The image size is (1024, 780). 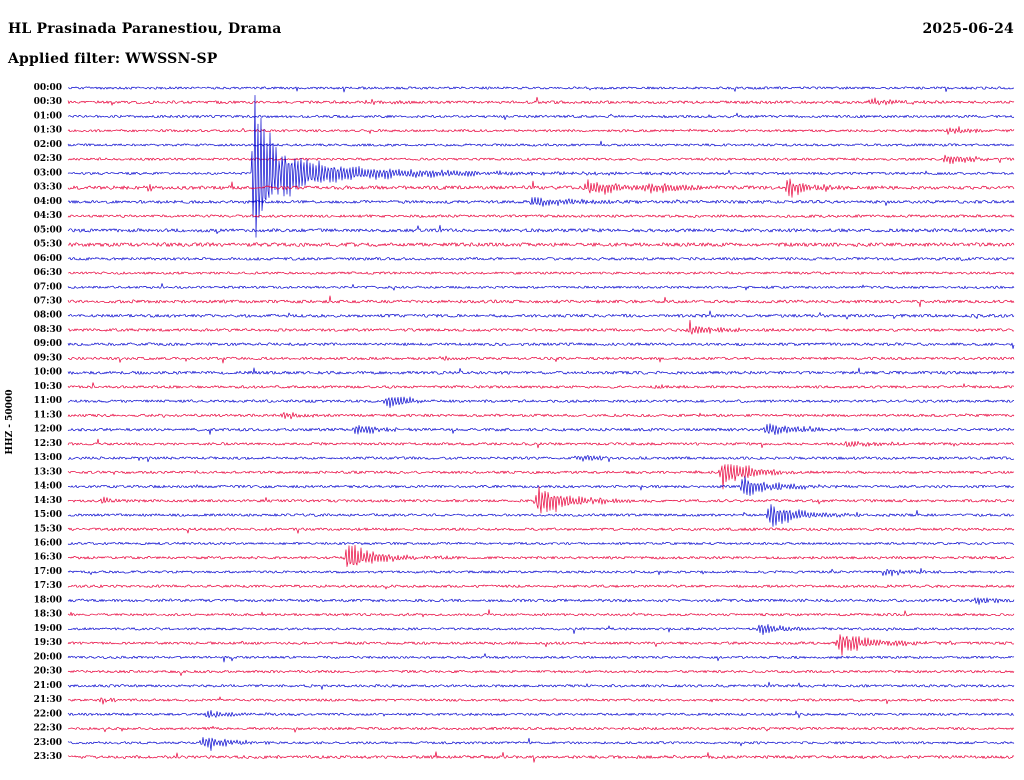 I want to click on time-label: 16:00, so click(x=48, y=543).